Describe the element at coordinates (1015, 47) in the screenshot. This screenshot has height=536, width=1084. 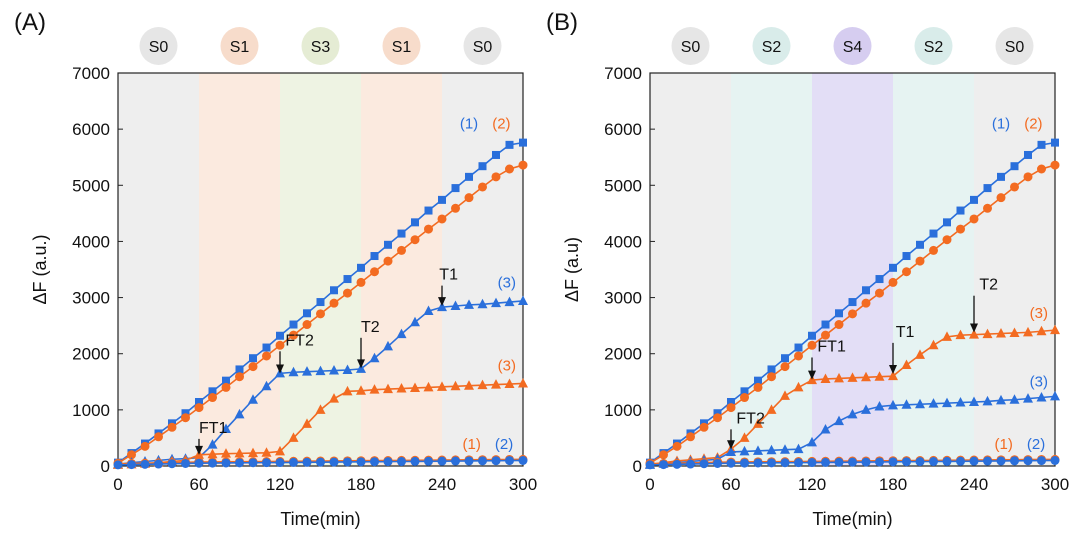
I see `stage-label: S0` at that location.